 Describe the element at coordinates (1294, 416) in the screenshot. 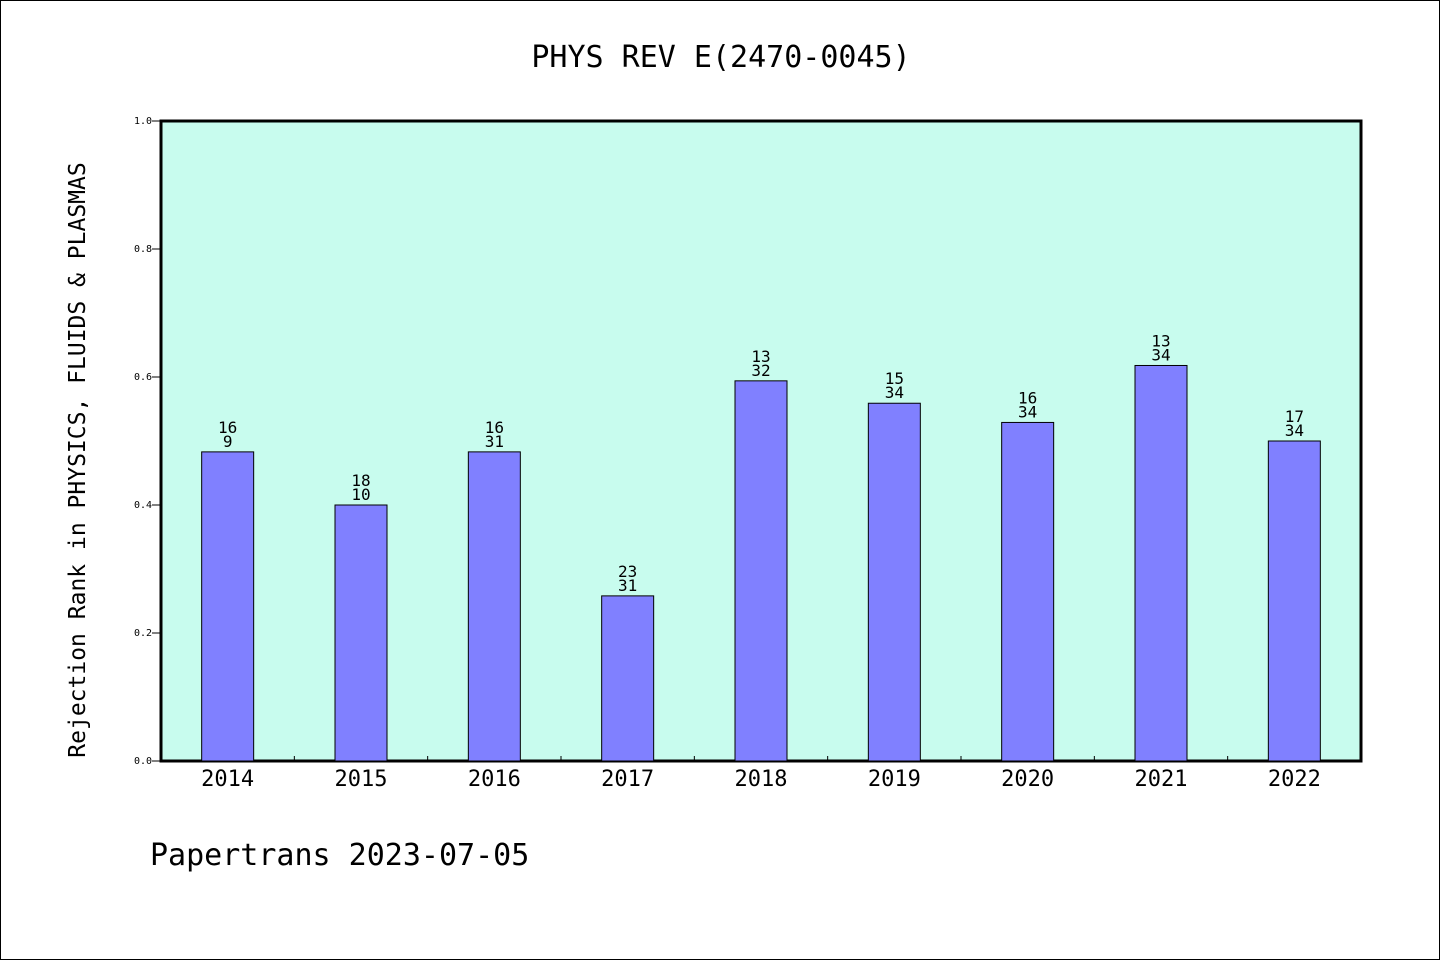

I see `bar-label-top: 17` at that location.